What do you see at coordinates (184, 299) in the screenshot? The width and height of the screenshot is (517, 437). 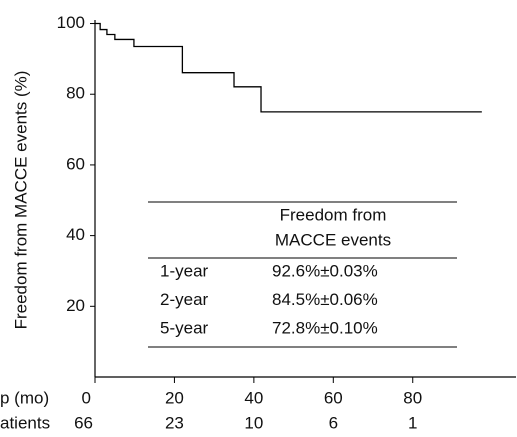 I see `inset-row-label: 2-year` at bounding box center [184, 299].